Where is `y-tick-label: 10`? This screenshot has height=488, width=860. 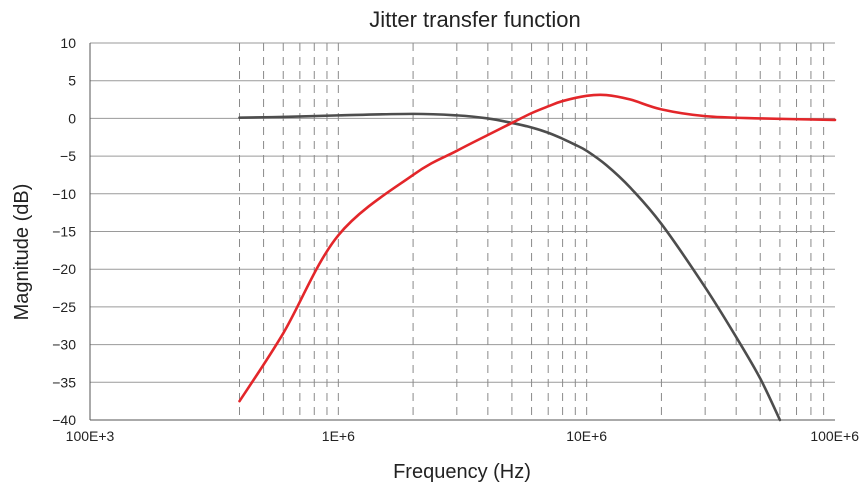
y-tick-label: 10 is located at coordinates (68, 43).